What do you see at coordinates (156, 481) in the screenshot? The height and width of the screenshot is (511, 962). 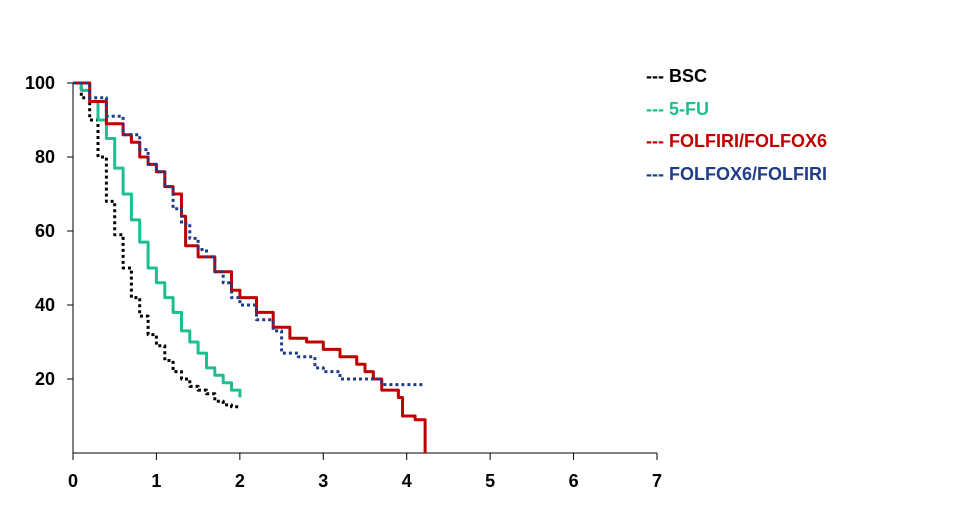 I see `x-tick-label: 1` at bounding box center [156, 481].